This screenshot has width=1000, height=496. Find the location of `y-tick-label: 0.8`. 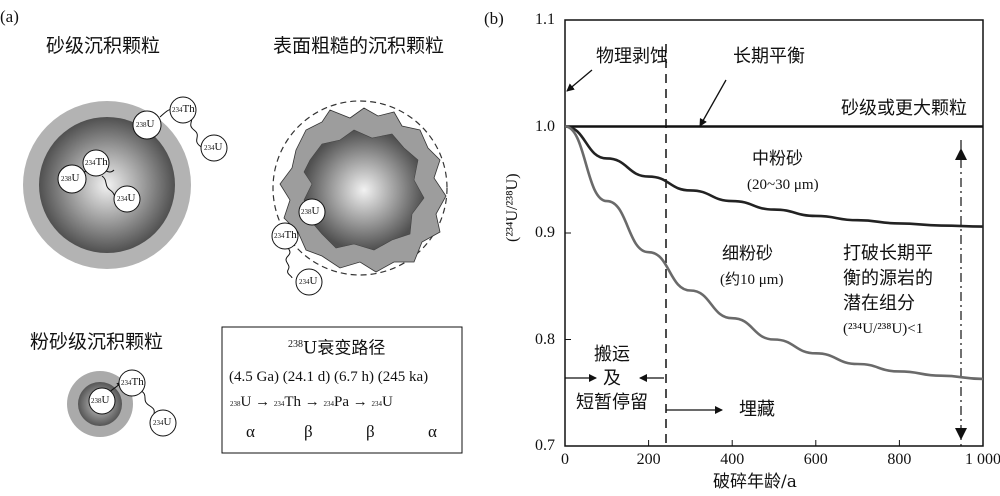

y-tick-label: 0.8 is located at coordinates (545, 339).